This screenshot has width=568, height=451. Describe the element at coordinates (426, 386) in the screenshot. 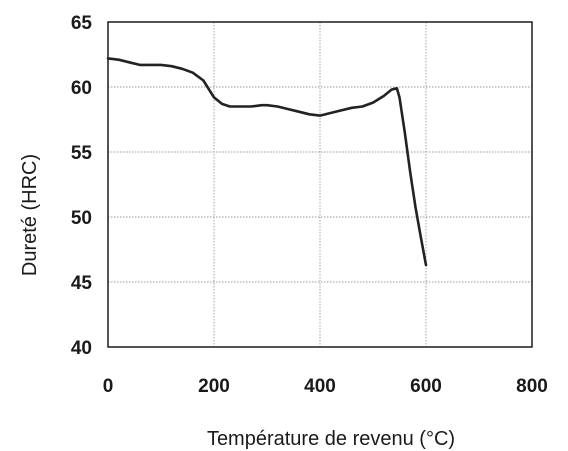

I see `x-tick-label: 600` at that location.